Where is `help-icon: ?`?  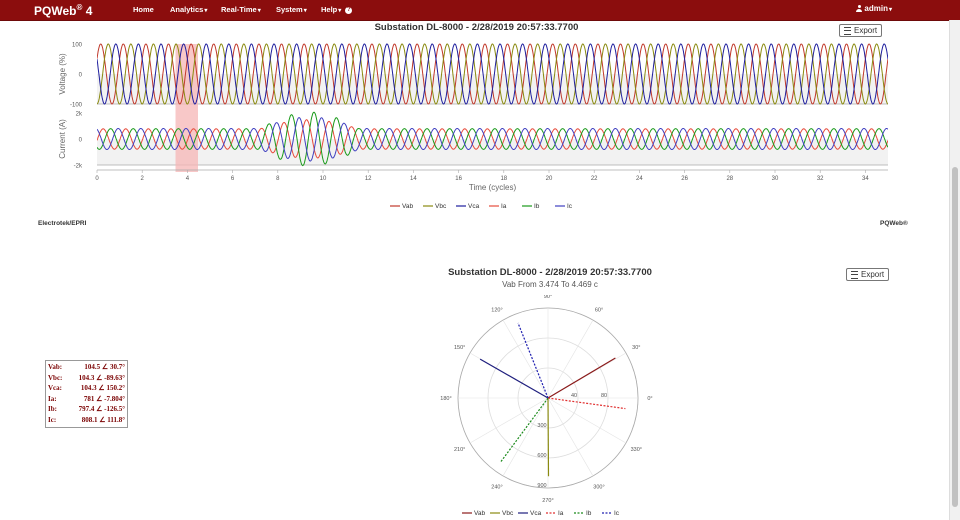
help-icon: ? is located at coordinates (349, 10).